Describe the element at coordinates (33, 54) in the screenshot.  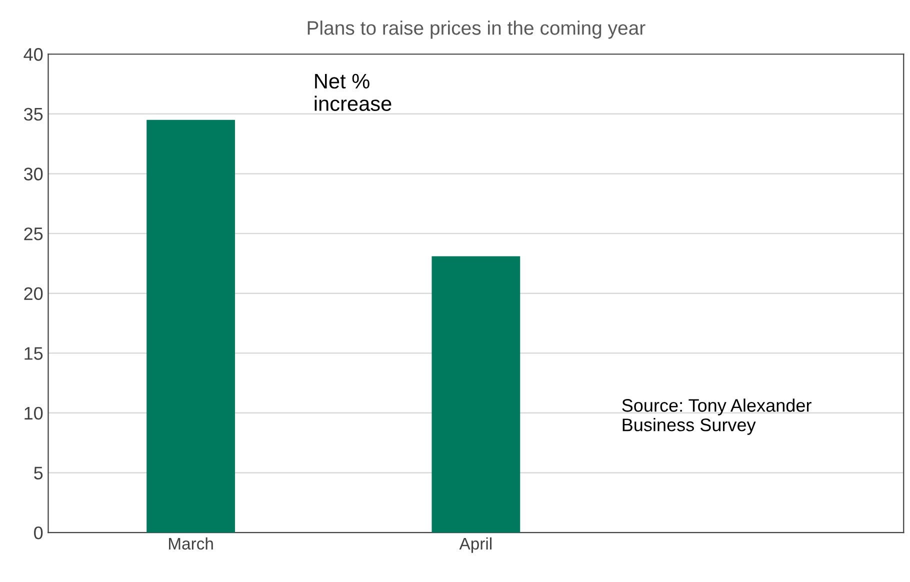
I see `y-tick-label: 40` at that location.